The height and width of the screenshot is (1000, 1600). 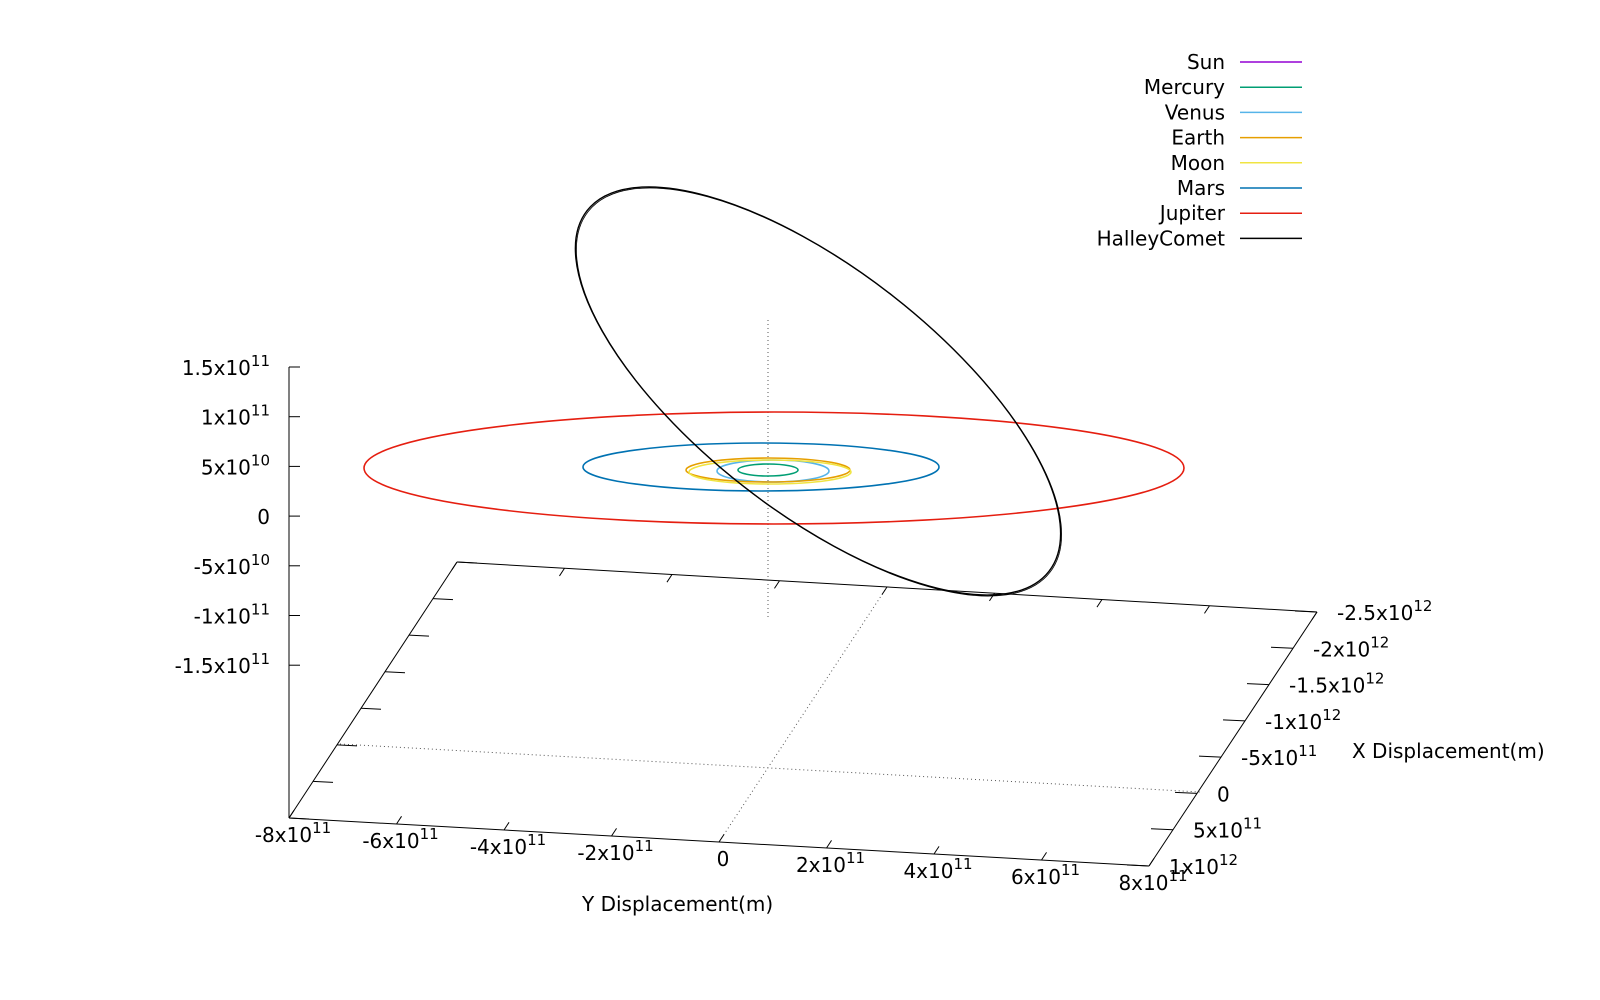 I want to click on legend-label: Venus, so click(x=1195, y=112).